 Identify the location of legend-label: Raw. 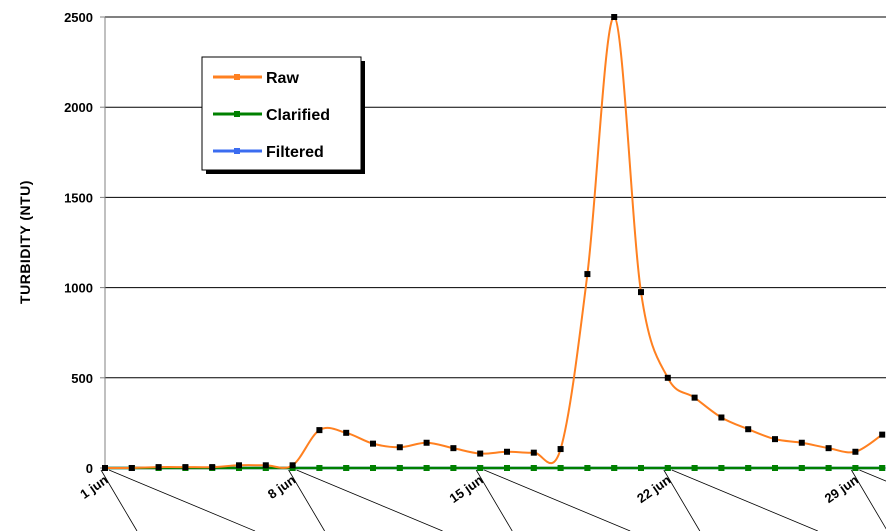
(282, 78).